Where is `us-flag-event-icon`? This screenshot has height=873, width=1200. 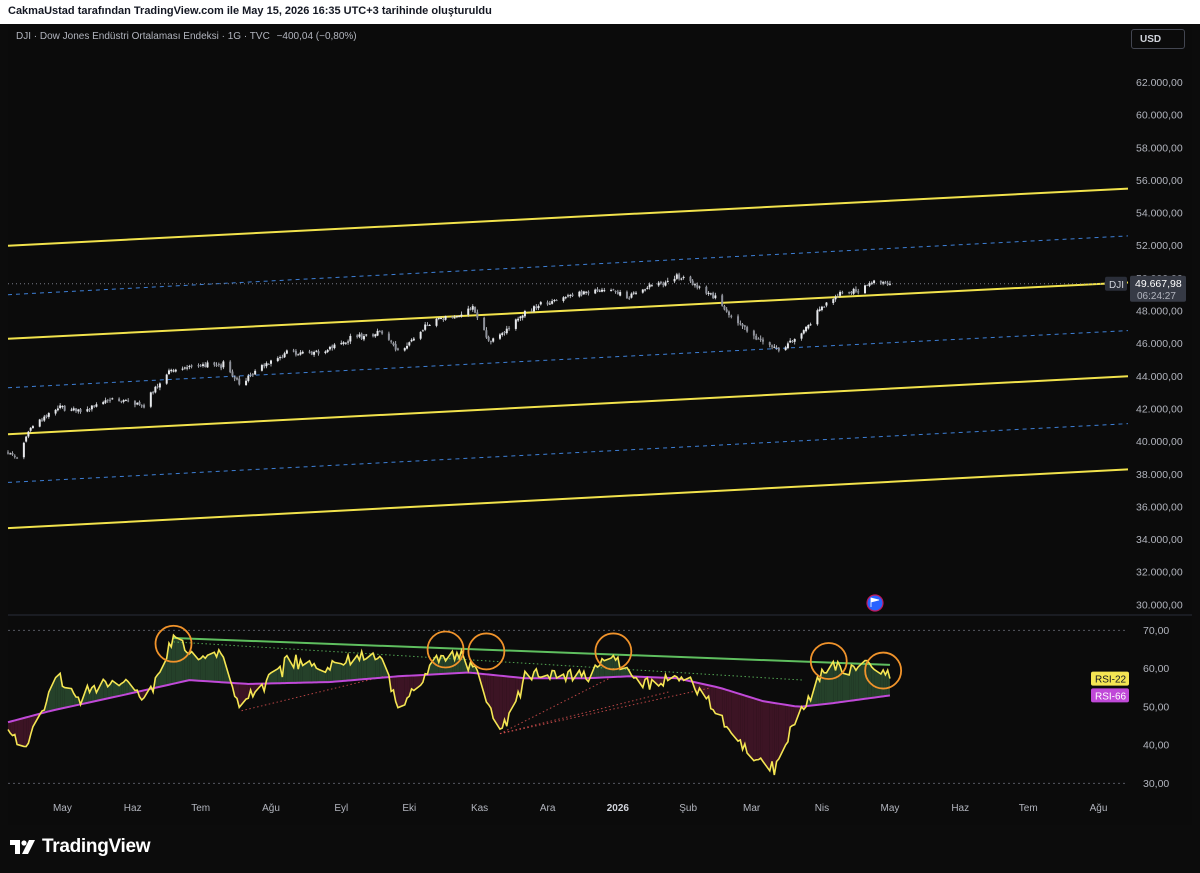
us-flag-event-icon is located at coordinates (875, 603).